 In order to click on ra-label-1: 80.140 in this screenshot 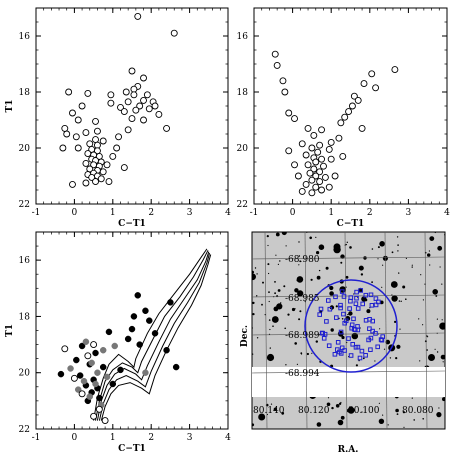, I will do `click(269, 411)`.